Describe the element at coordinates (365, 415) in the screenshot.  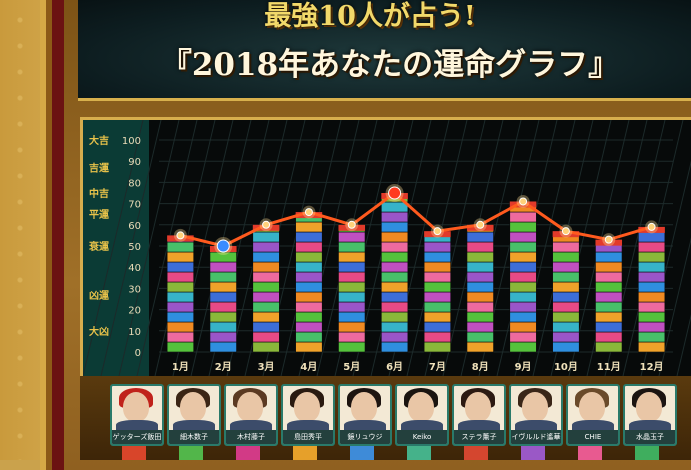
I see `fortune-teller-card: 鏡リュウジ` at that location.